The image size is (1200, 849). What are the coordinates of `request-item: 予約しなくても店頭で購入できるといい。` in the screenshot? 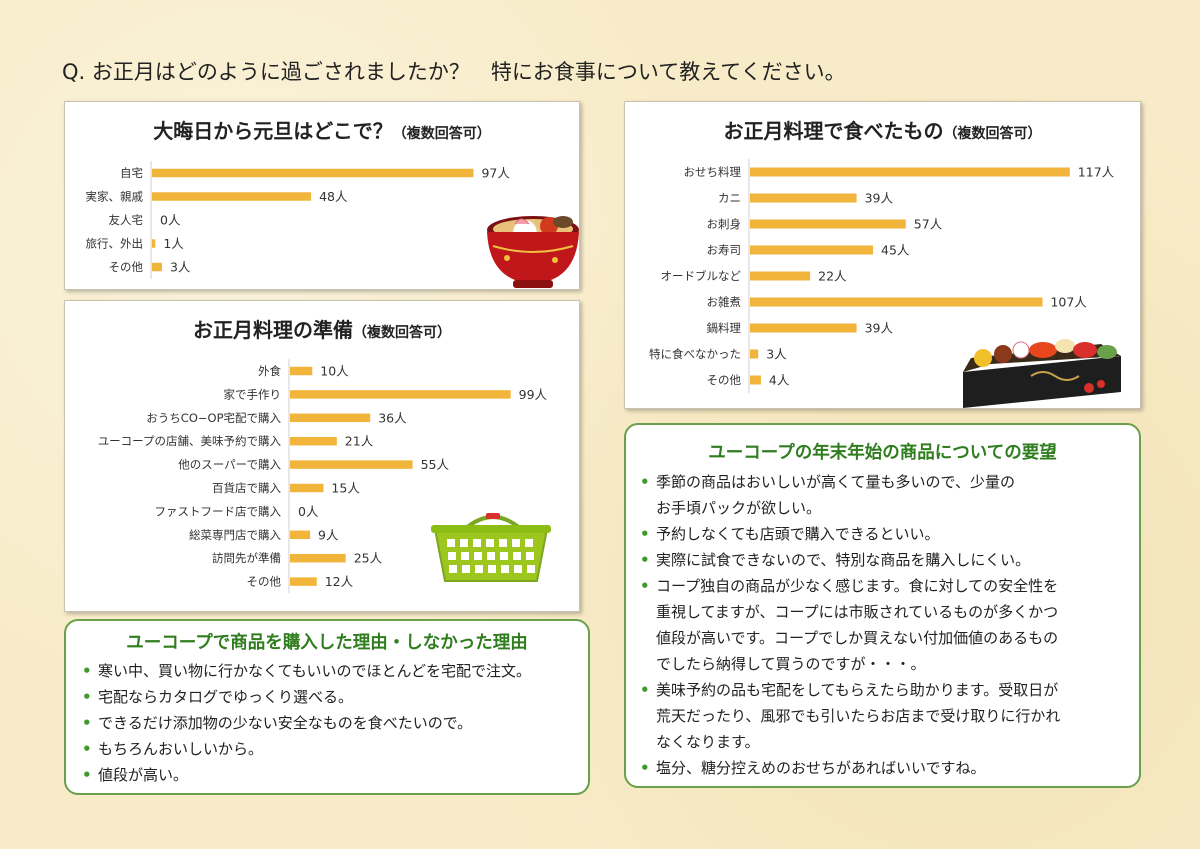 It's located at (888, 534).